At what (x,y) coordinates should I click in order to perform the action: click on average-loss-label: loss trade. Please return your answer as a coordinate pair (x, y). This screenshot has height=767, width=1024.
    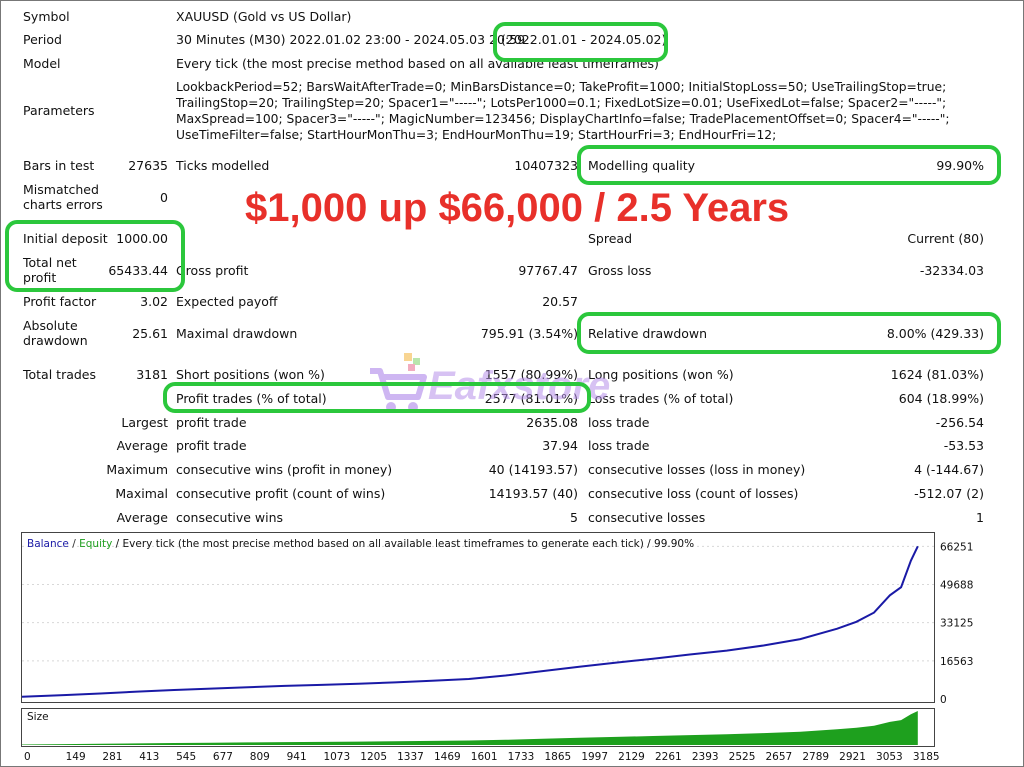
    Looking at the image, I should click on (619, 445).